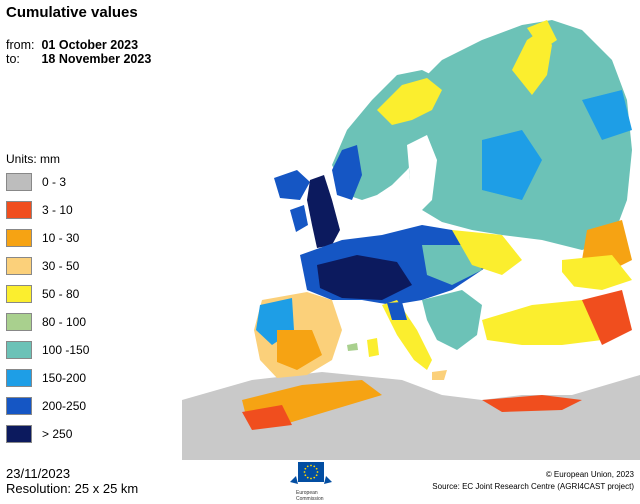 This screenshot has width=640, height=504. Describe the element at coordinates (328, 480) in the screenshot. I see `logo-right-stripe` at that location.